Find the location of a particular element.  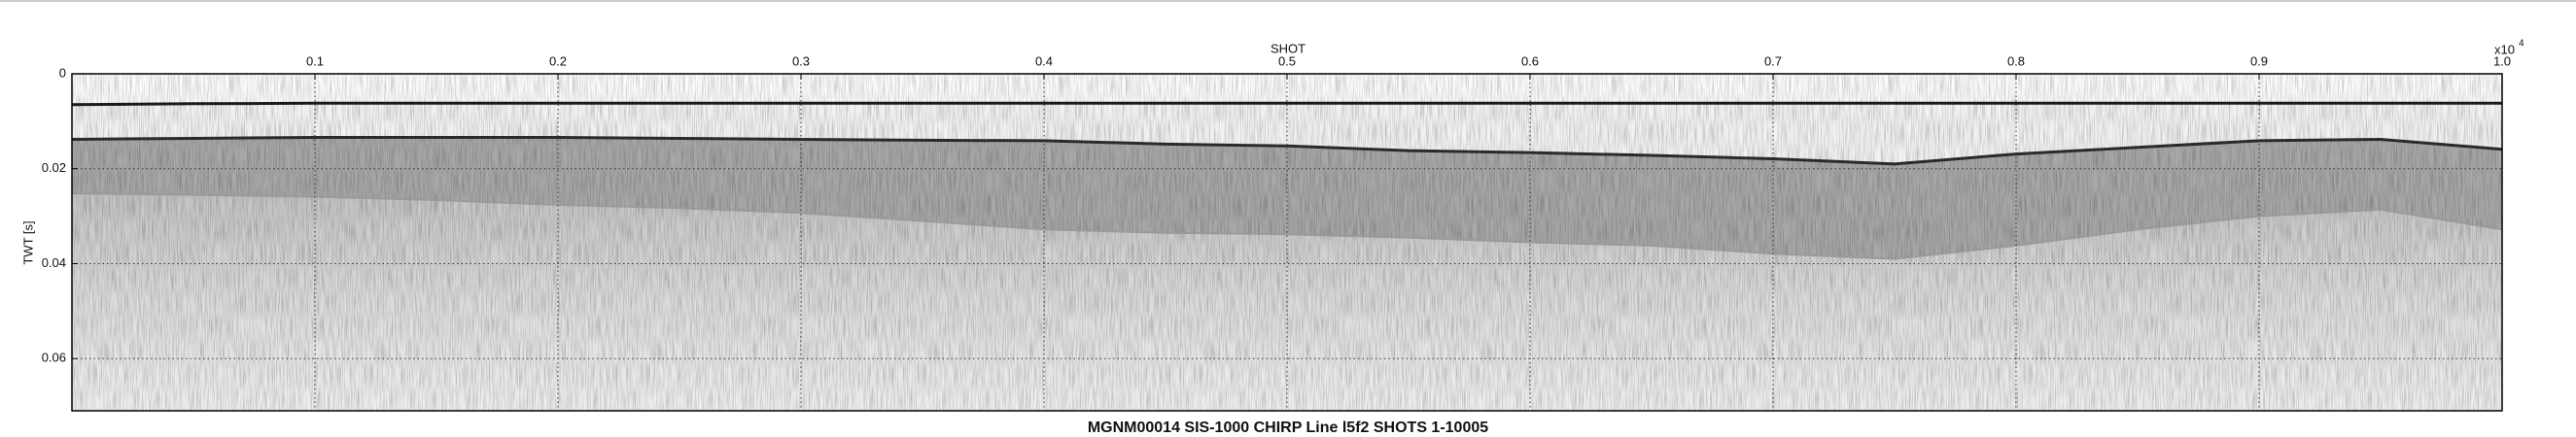

y-tick-label: 0.02 is located at coordinates (54, 167).